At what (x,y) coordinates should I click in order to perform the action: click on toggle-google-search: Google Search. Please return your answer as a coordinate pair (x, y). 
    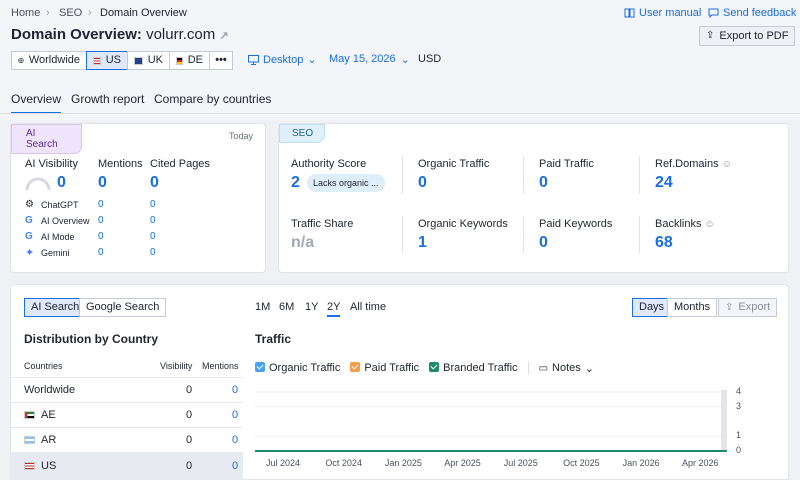
    Looking at the image, I should click on (123, 307).